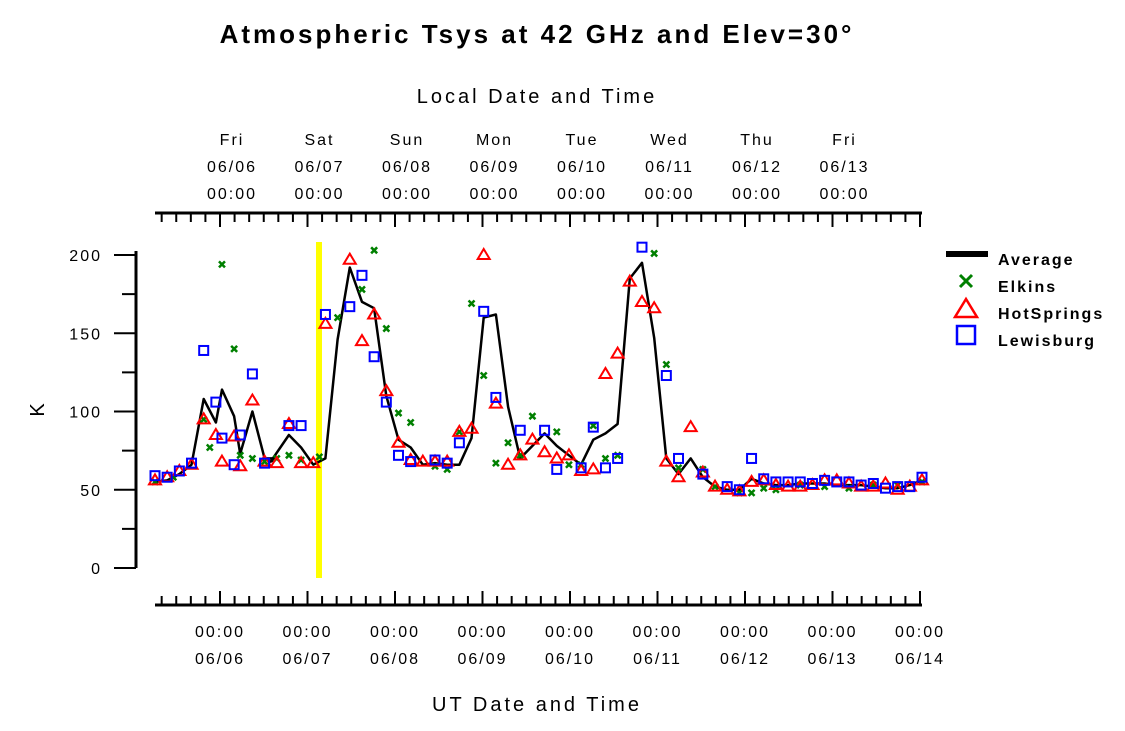 The height and width of the screenshot is (731, 1125). I want to click on legend-label: Average, so click(1036, 260).